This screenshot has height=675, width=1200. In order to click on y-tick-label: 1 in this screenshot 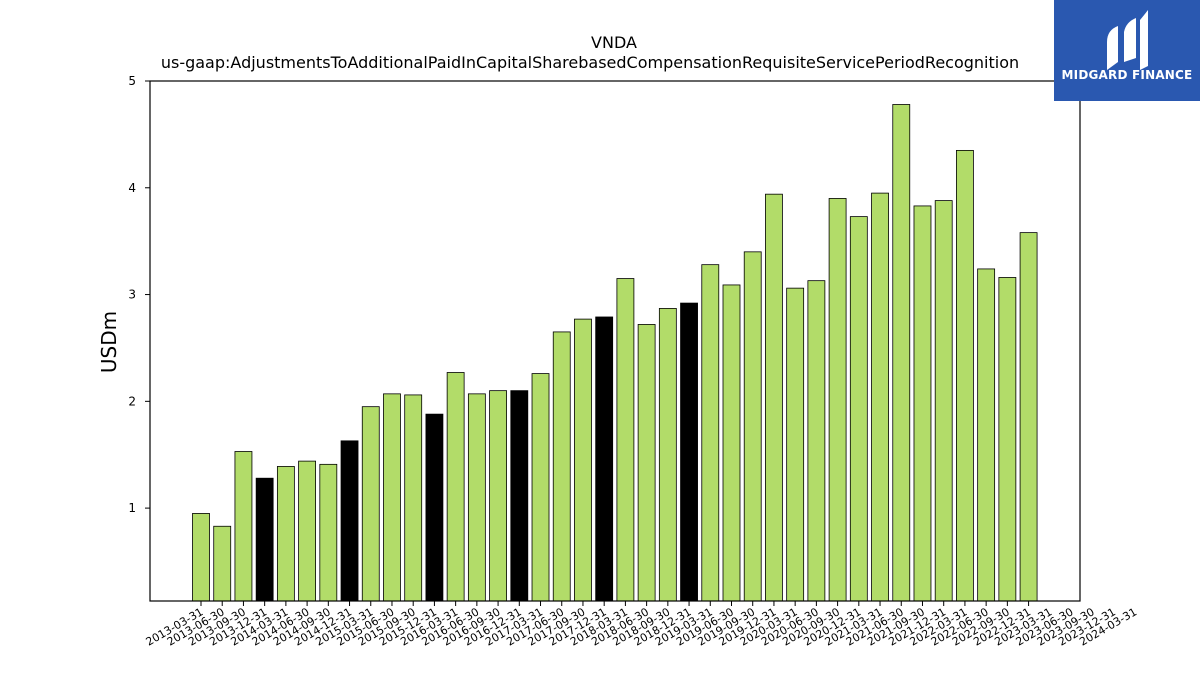, I will do `click(132, 508)`.